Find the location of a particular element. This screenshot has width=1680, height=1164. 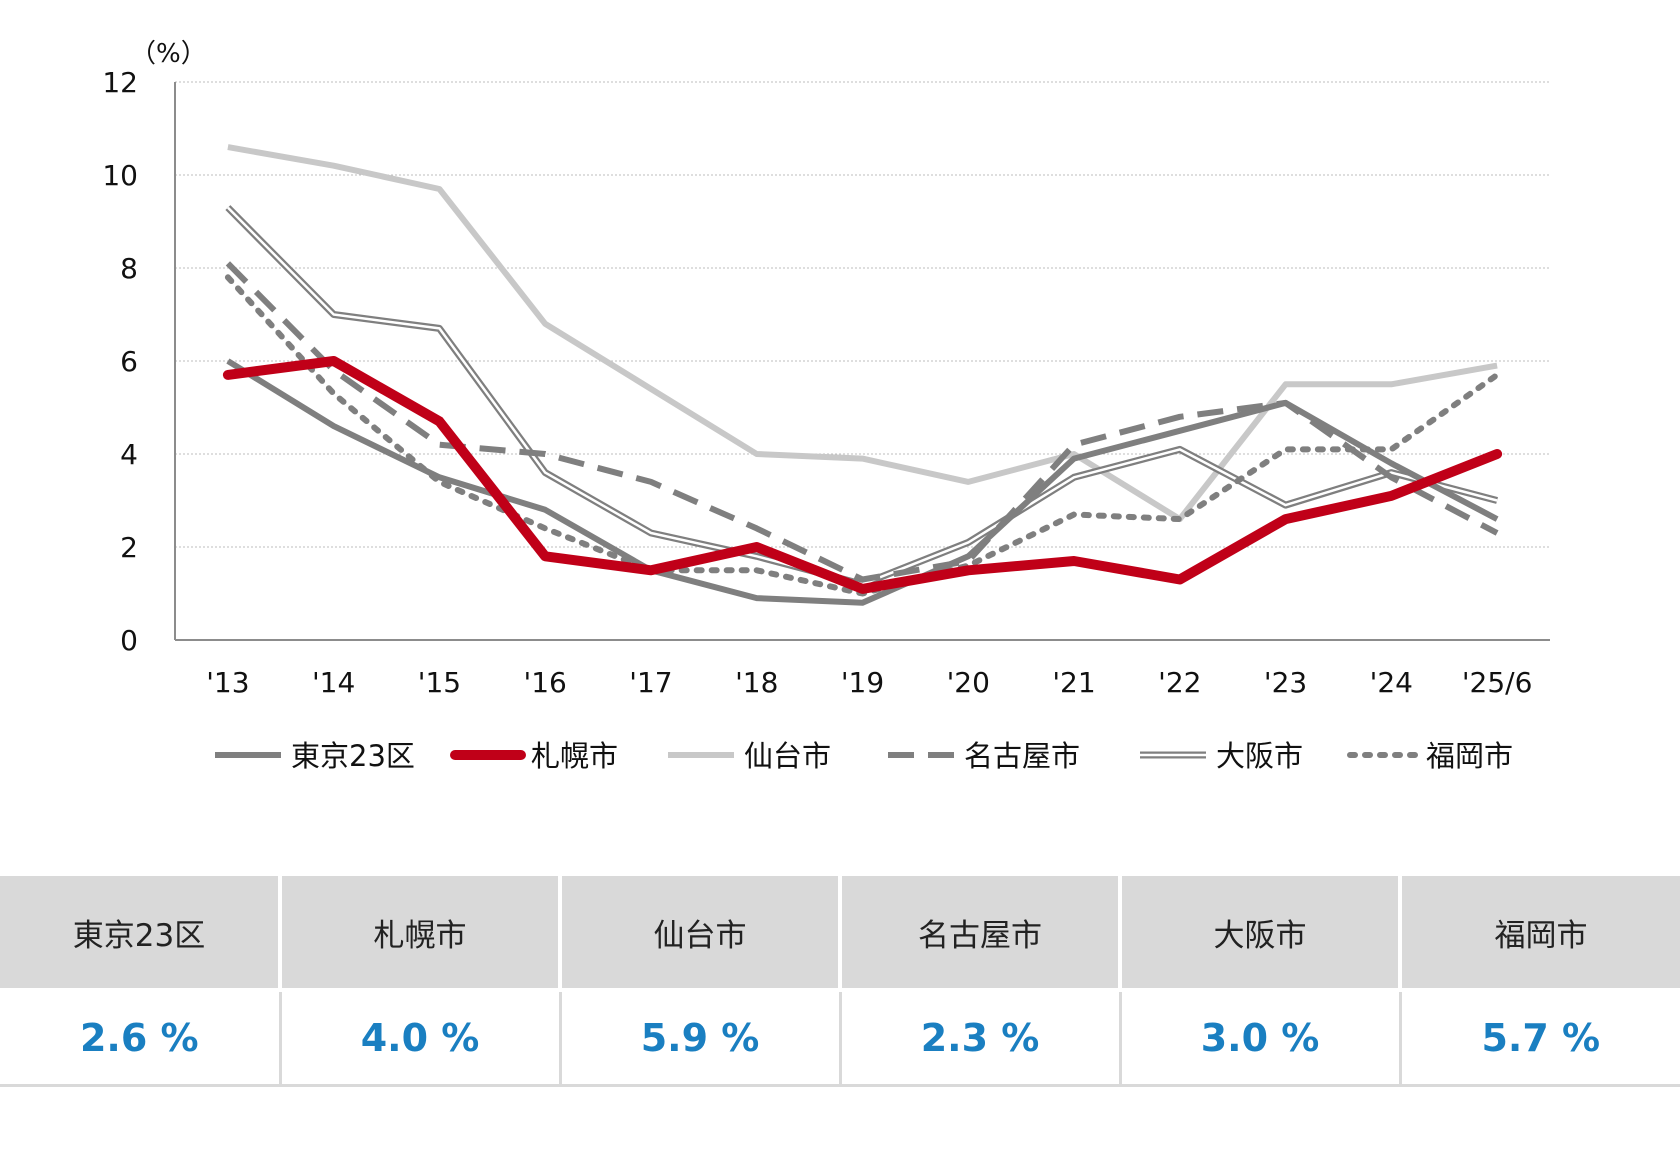

x-tick-label: '21 is located at coordinates (1073, 682).